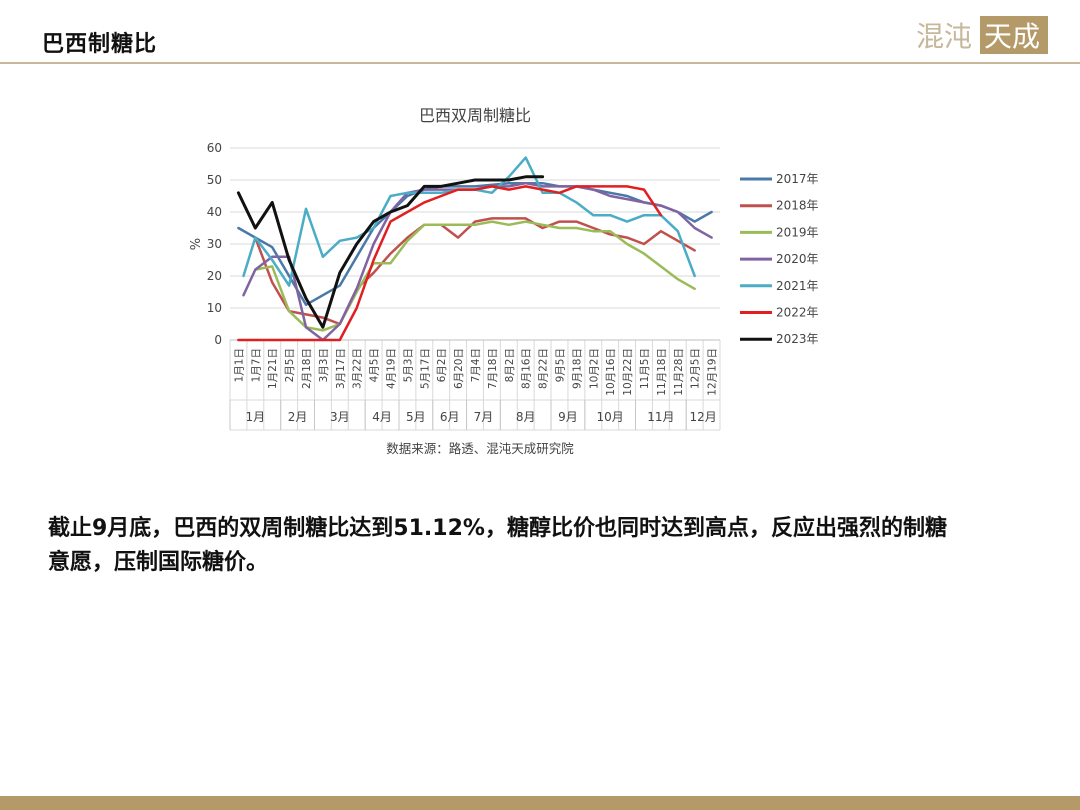  I want to click on x-tick-label: 9月5日, so click(560, 365).